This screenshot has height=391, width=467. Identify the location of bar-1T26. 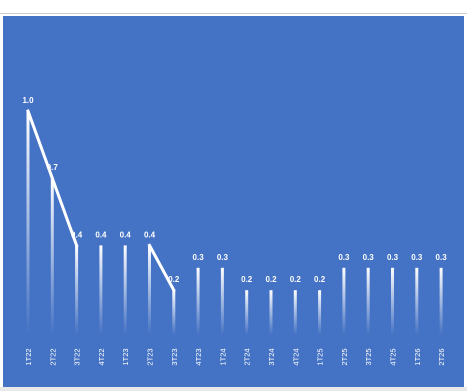
(417, 301).